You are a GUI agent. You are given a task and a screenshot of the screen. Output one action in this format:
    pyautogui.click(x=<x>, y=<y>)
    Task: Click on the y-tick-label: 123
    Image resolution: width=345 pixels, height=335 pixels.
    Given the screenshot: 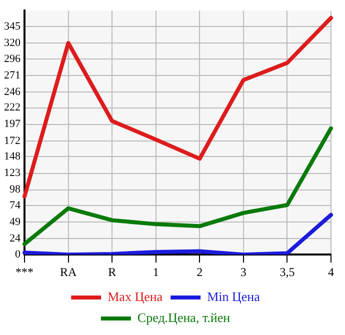 What is the action you would take?
    pyautogui.click(x=12, y=173)
    